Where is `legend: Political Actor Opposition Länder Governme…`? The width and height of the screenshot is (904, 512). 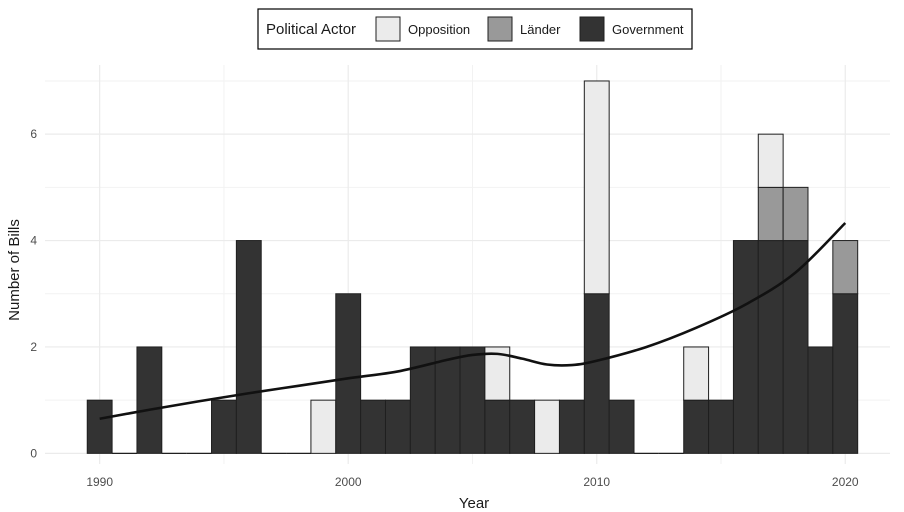 legend: Political Actor Opposition Länder Governme… is located at coordinates (475, 29).